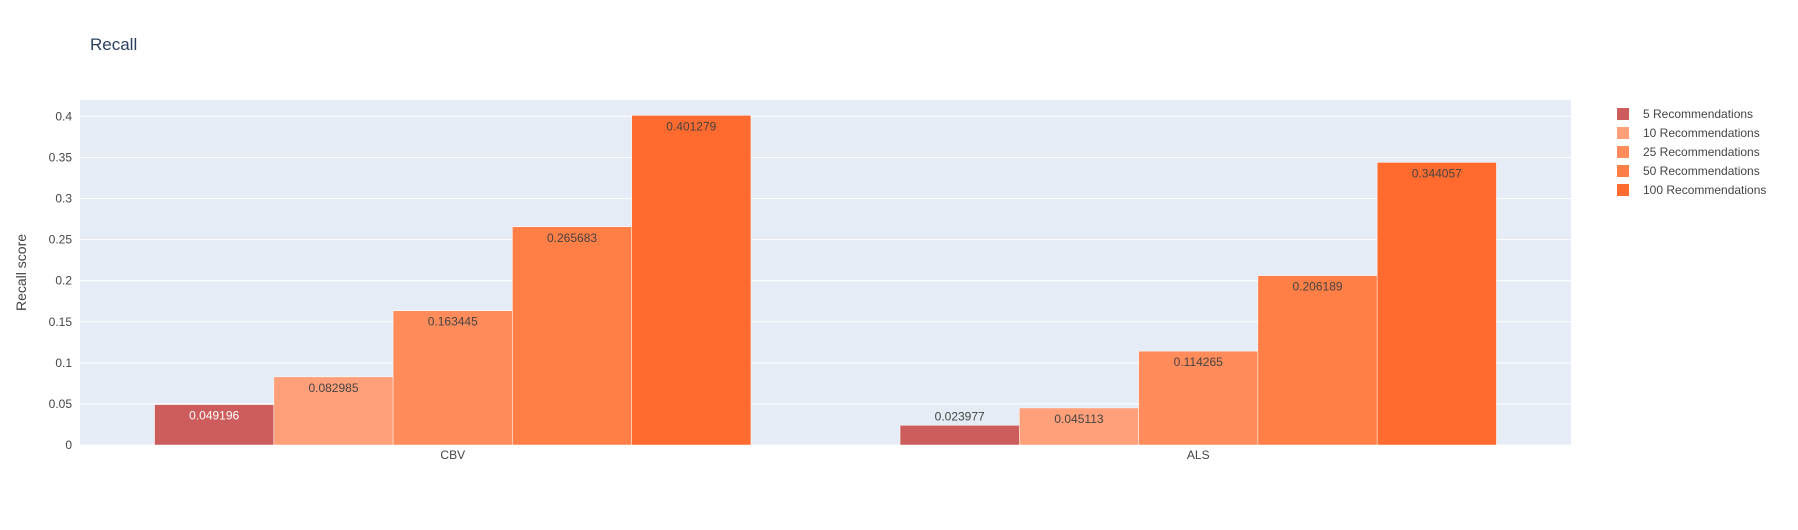 The height and width of the screenshot is (530, 1798). Describe the element at coordinates (1317, 287) in the screenshot. I see `bar-value-label: 0.206189` at that location.